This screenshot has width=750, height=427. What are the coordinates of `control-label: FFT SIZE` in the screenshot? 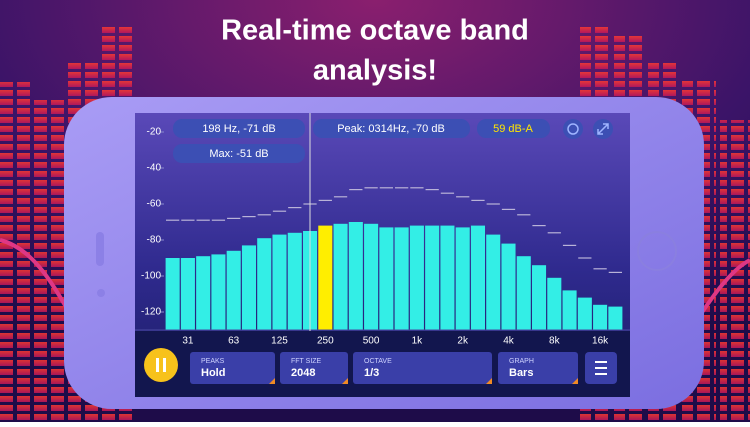 It's located at (306, 361).